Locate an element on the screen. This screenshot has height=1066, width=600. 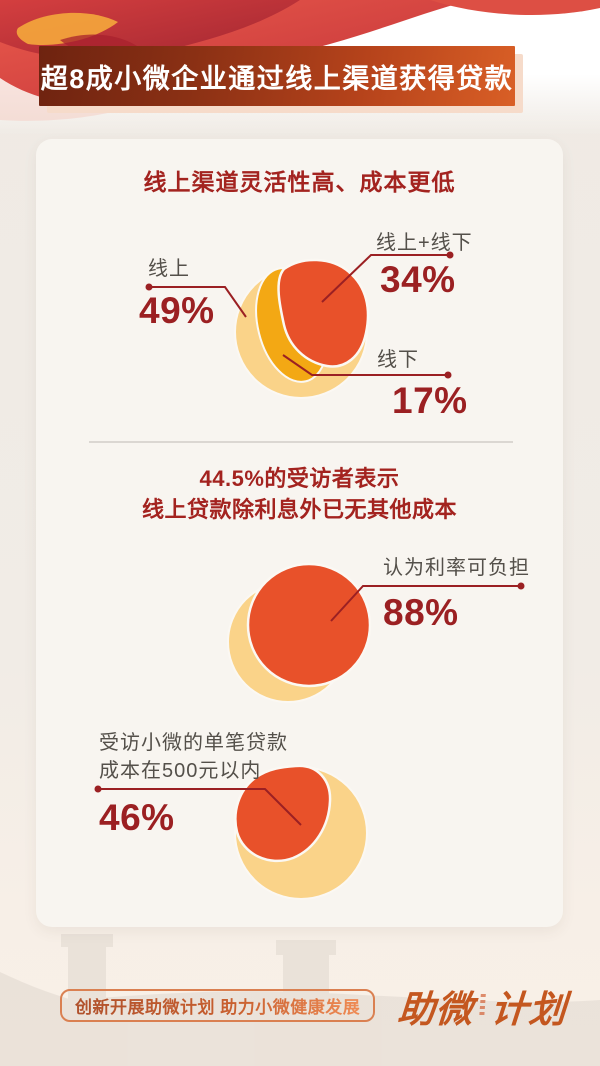
great-wall-background is located at coordinates (300, 1000).